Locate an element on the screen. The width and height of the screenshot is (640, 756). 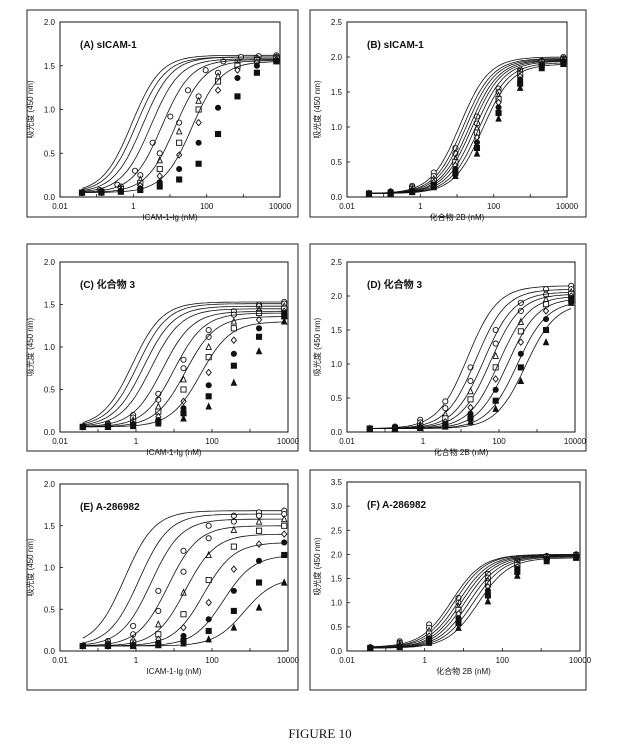
y-tick-label: 0.0 is located at coordinates (337, 197).